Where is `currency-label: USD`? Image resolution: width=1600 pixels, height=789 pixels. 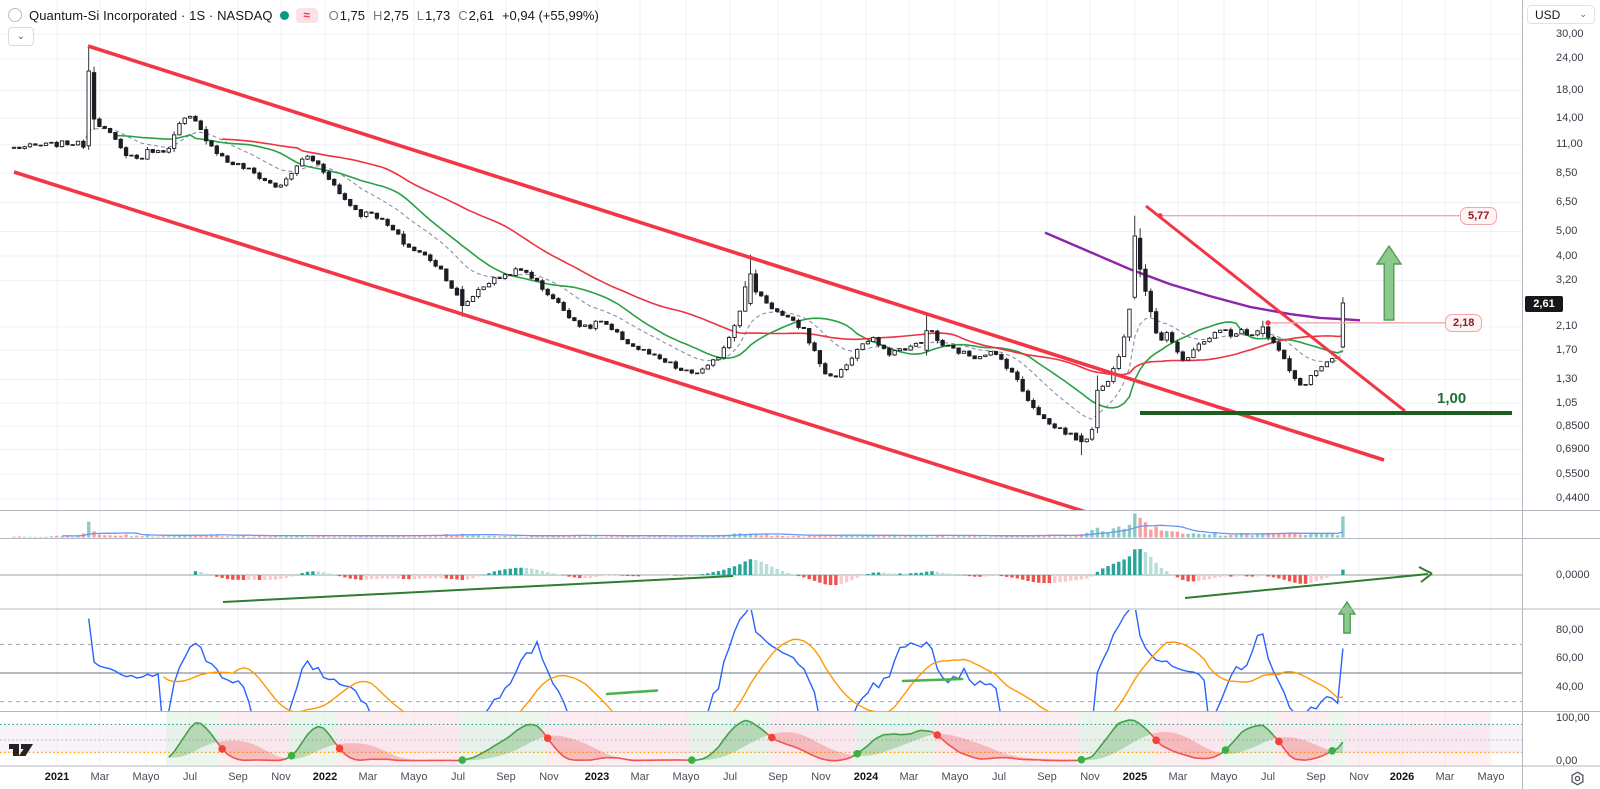 currency-label: USD is located at coordinates (1548, 14).